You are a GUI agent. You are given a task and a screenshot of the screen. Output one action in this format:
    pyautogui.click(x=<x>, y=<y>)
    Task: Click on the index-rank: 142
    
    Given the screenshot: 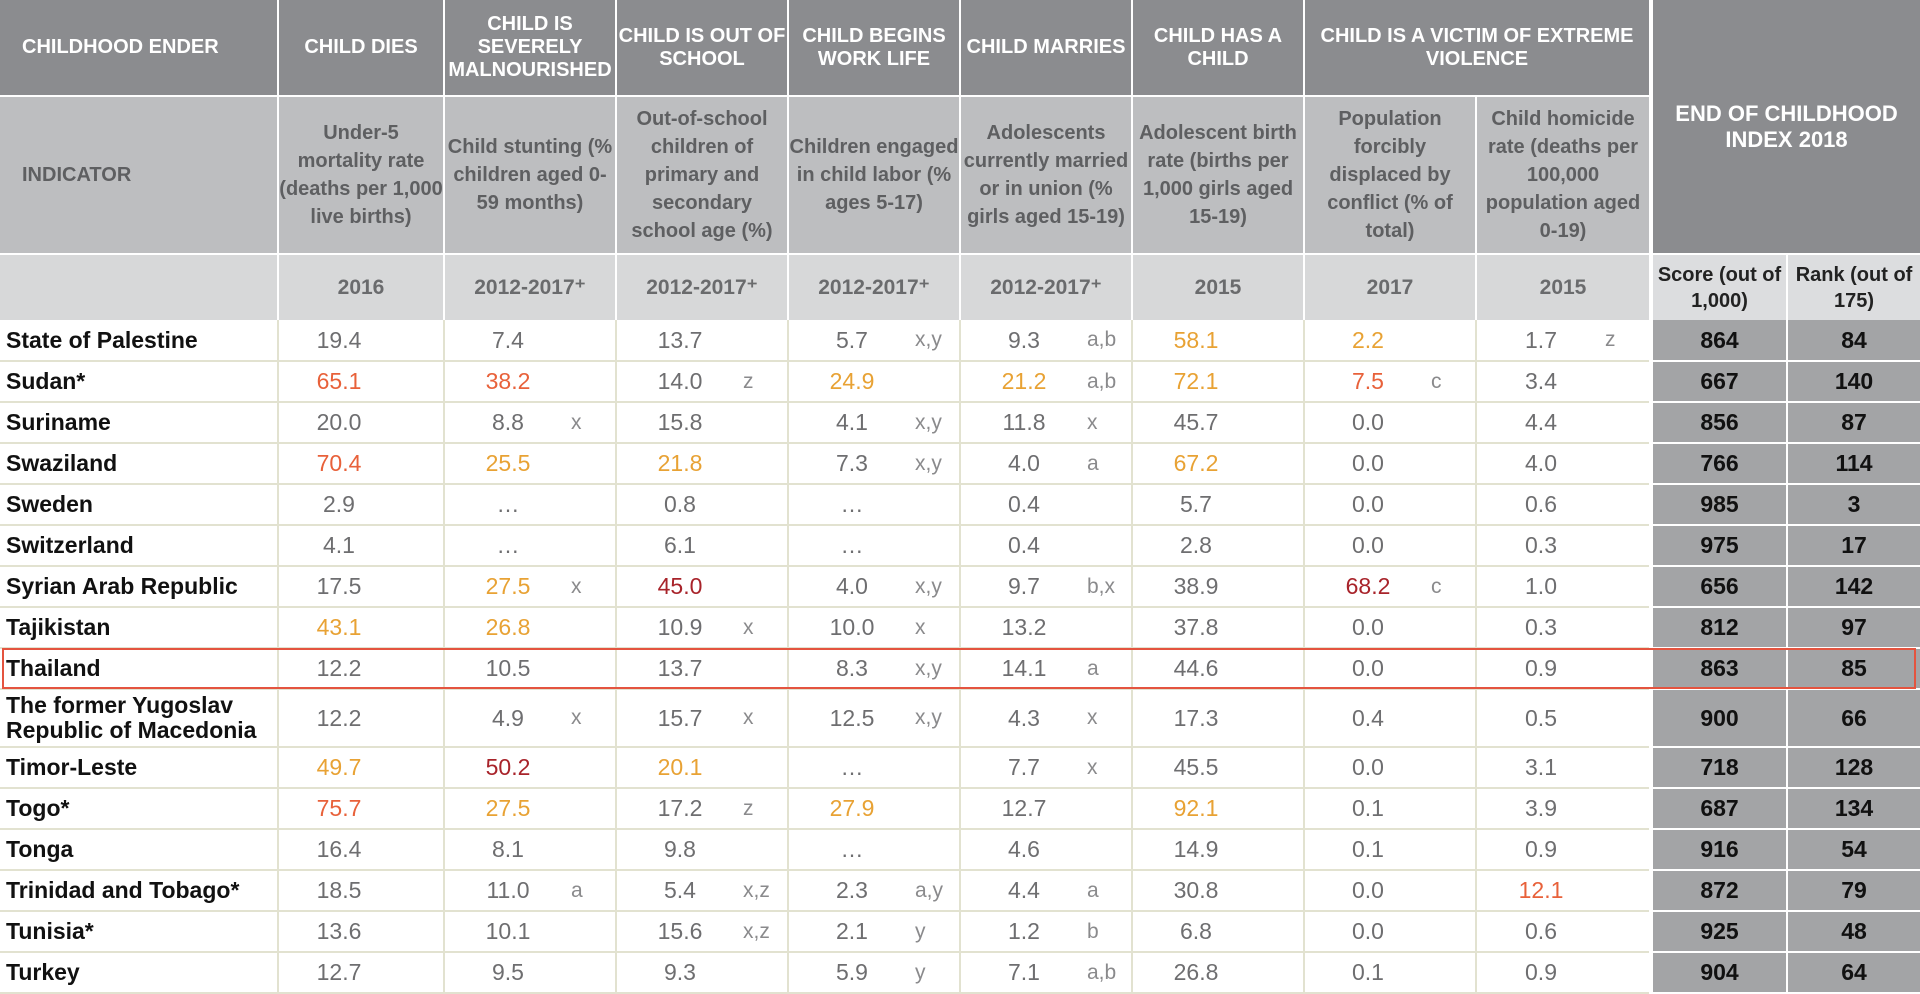 What is the action you would take?
    pyautogui.click(x=1853, y=587)
    